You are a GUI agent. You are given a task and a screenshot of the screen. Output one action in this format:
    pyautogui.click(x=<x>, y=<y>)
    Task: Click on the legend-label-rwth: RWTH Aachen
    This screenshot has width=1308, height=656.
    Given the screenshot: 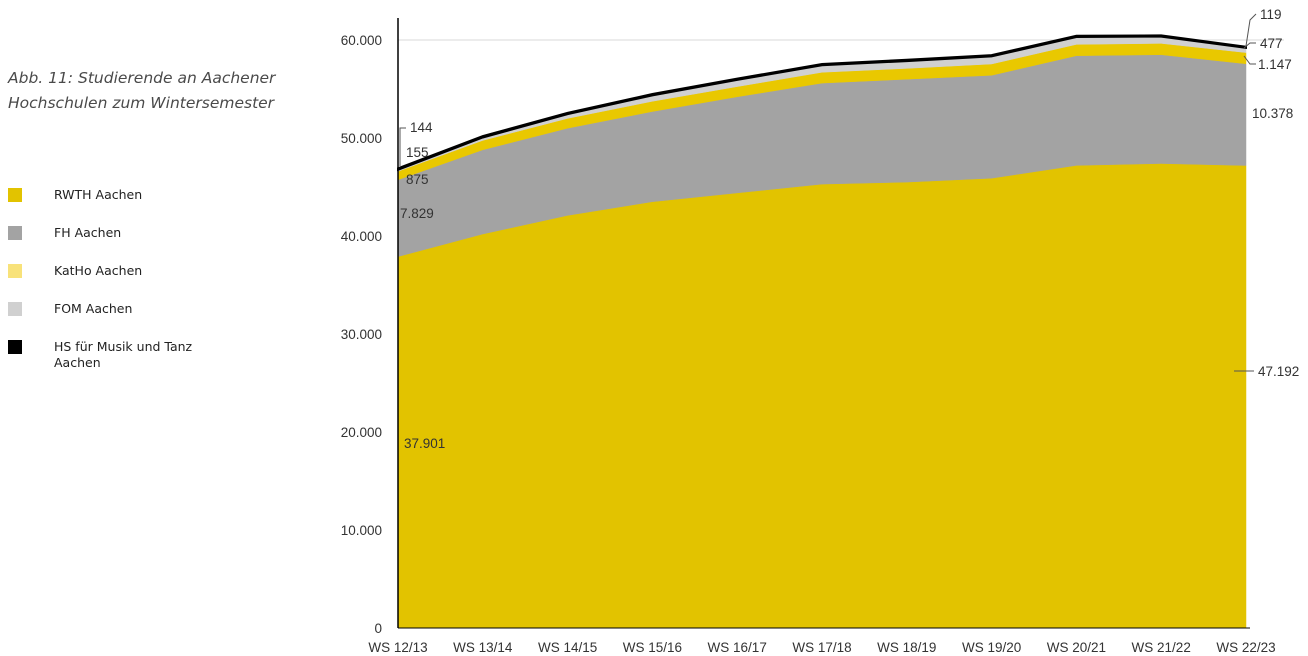 What is the action you would take?
    pyautogui.click(x=98, y=194)
    